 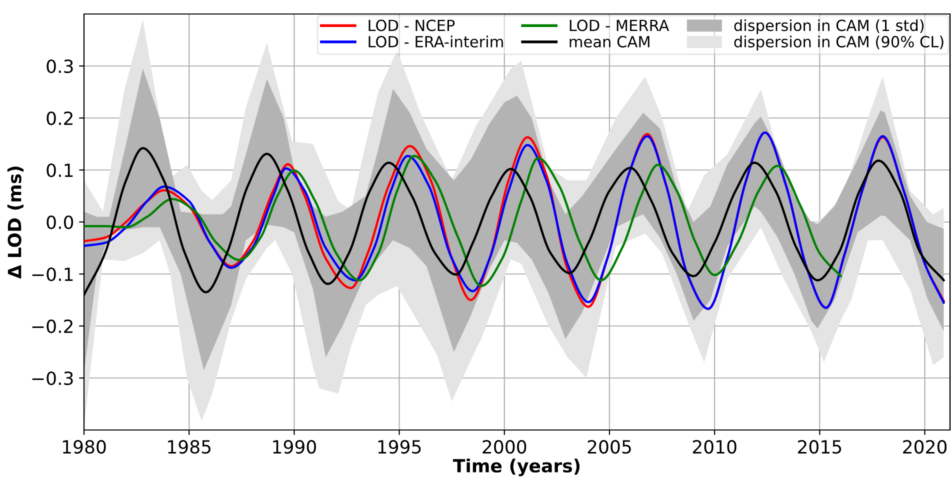 I want to click on y-tick-label: −0.1, so click(x=52, y=274).